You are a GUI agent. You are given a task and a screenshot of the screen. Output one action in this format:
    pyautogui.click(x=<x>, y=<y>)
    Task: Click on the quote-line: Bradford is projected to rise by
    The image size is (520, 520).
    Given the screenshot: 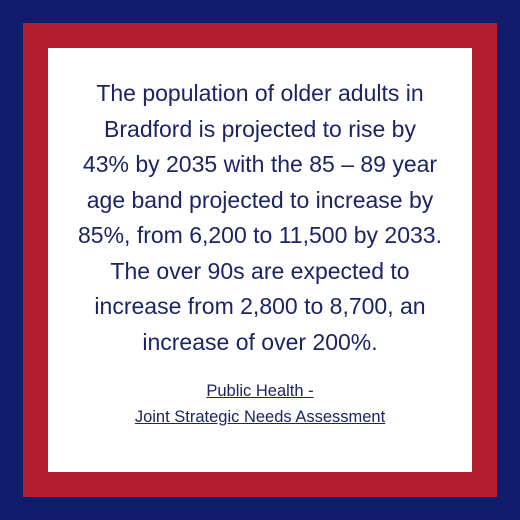 What is the action you would take?
    pyautogui.click(x=260, y=128)
    